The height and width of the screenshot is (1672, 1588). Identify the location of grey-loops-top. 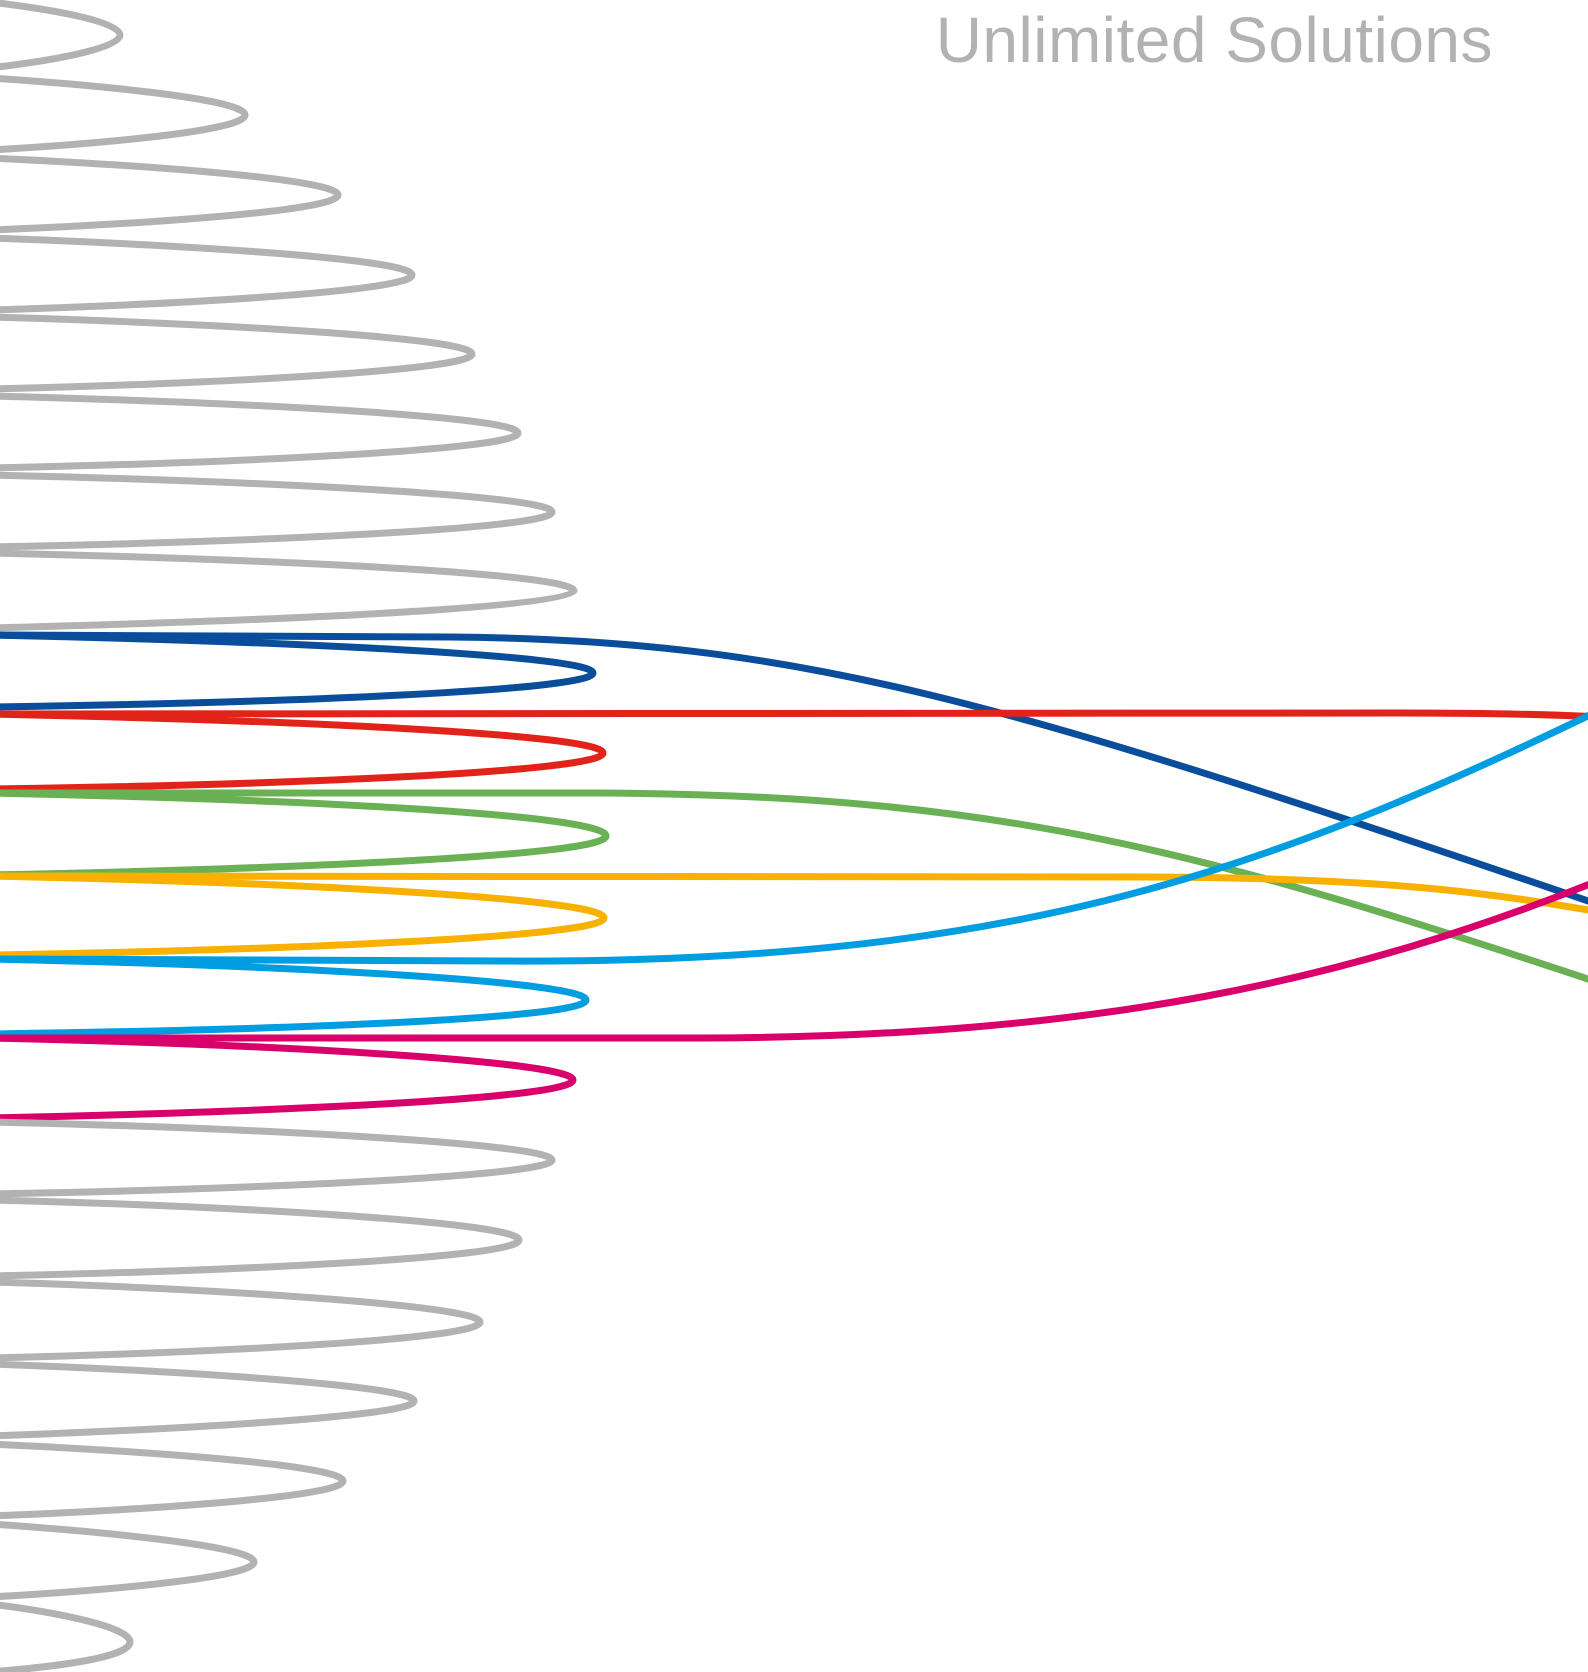
(289, 316).